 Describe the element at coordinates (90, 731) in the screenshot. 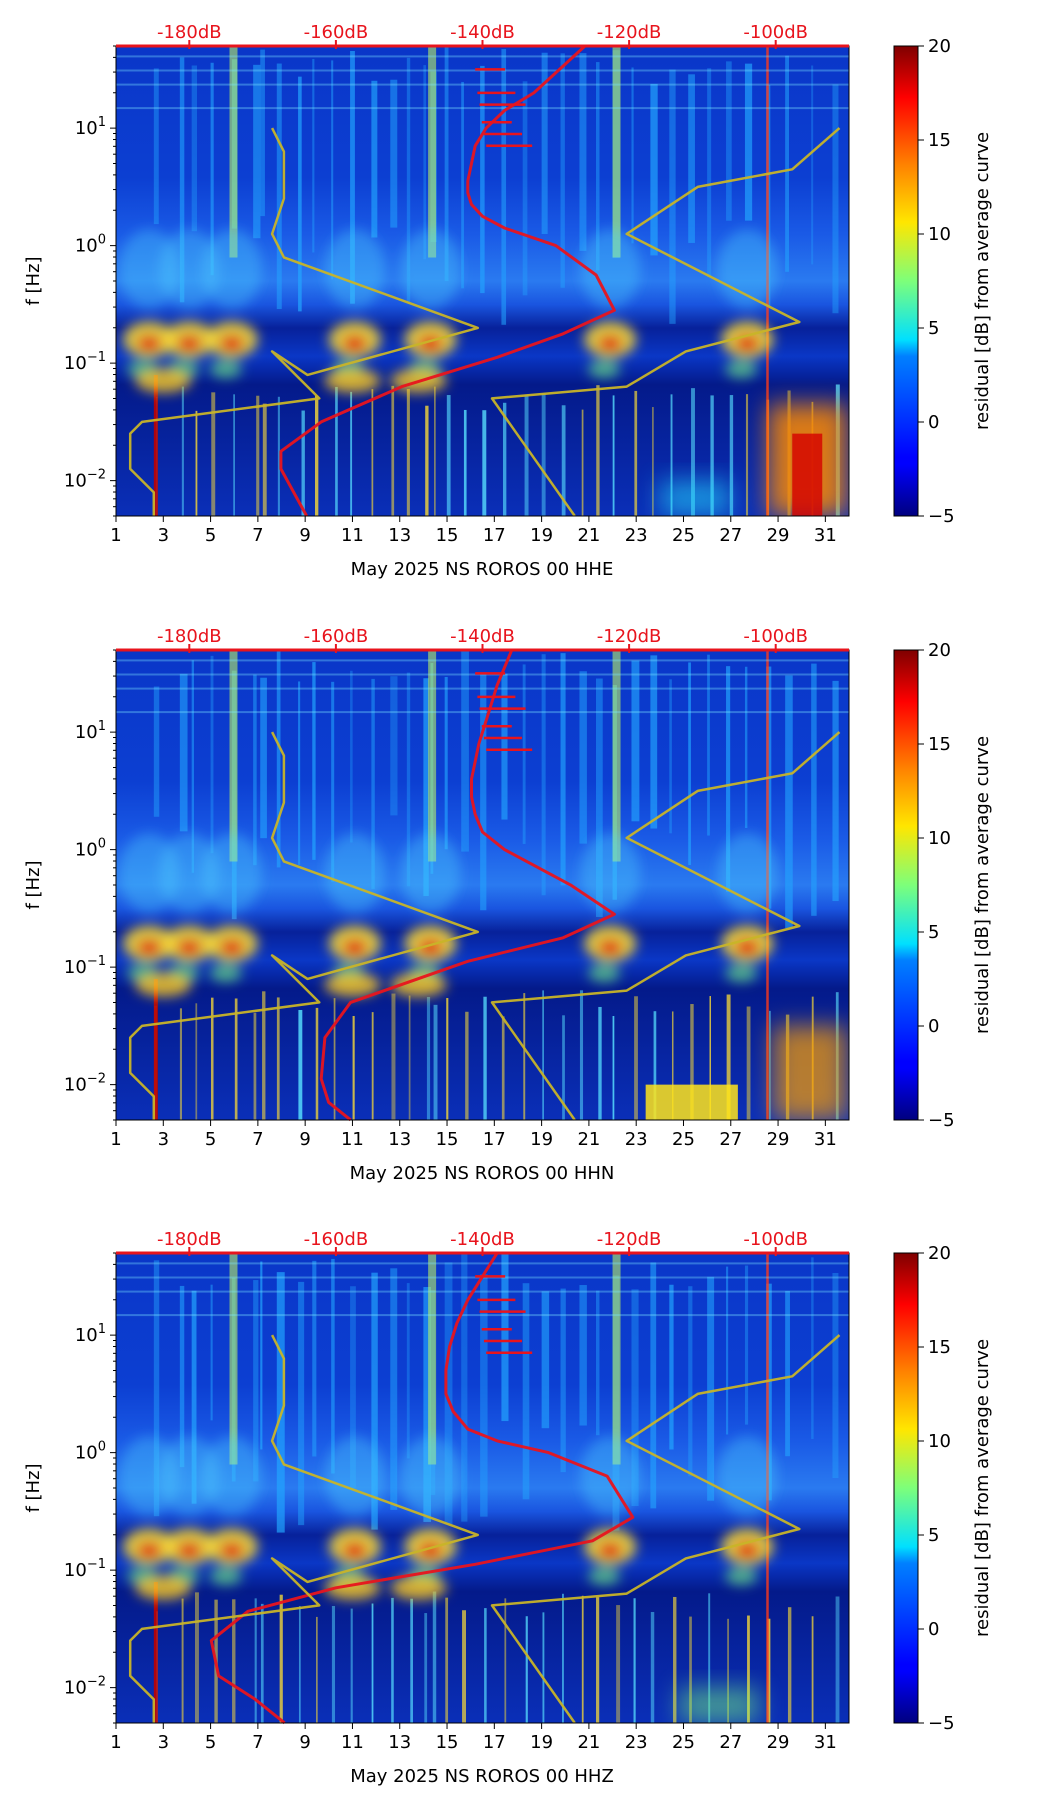

I see `y-tick-label: 10¹` at that location.